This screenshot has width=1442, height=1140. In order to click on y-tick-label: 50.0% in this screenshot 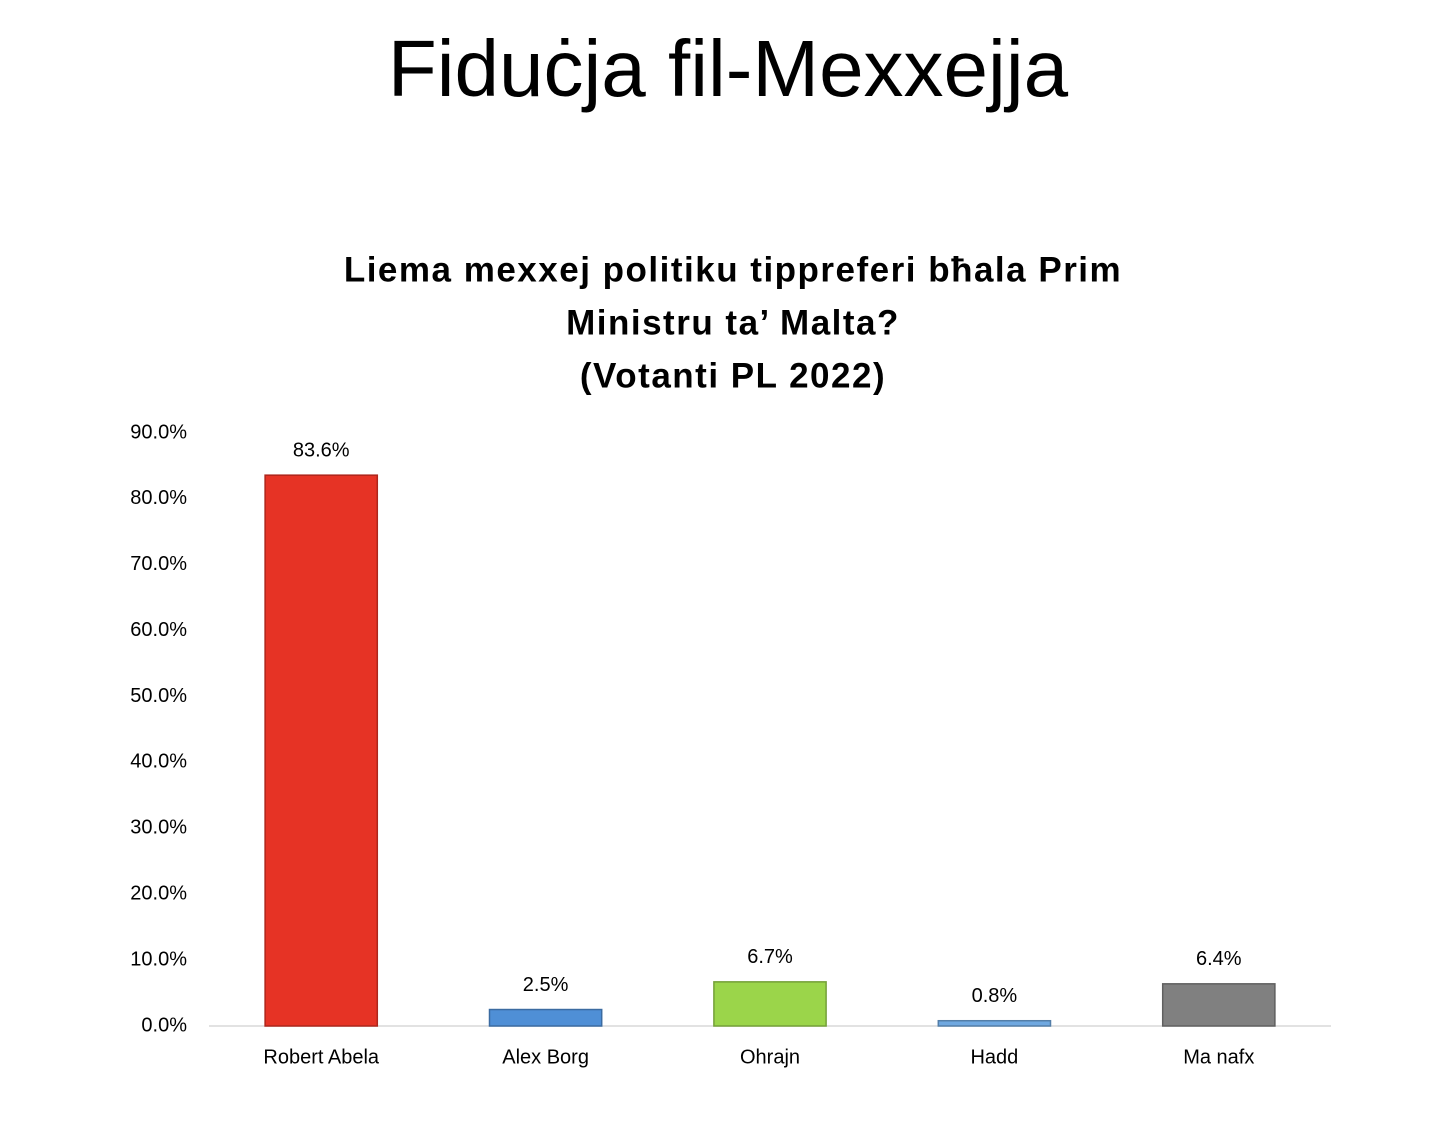, I will do `click(158, 696)`.